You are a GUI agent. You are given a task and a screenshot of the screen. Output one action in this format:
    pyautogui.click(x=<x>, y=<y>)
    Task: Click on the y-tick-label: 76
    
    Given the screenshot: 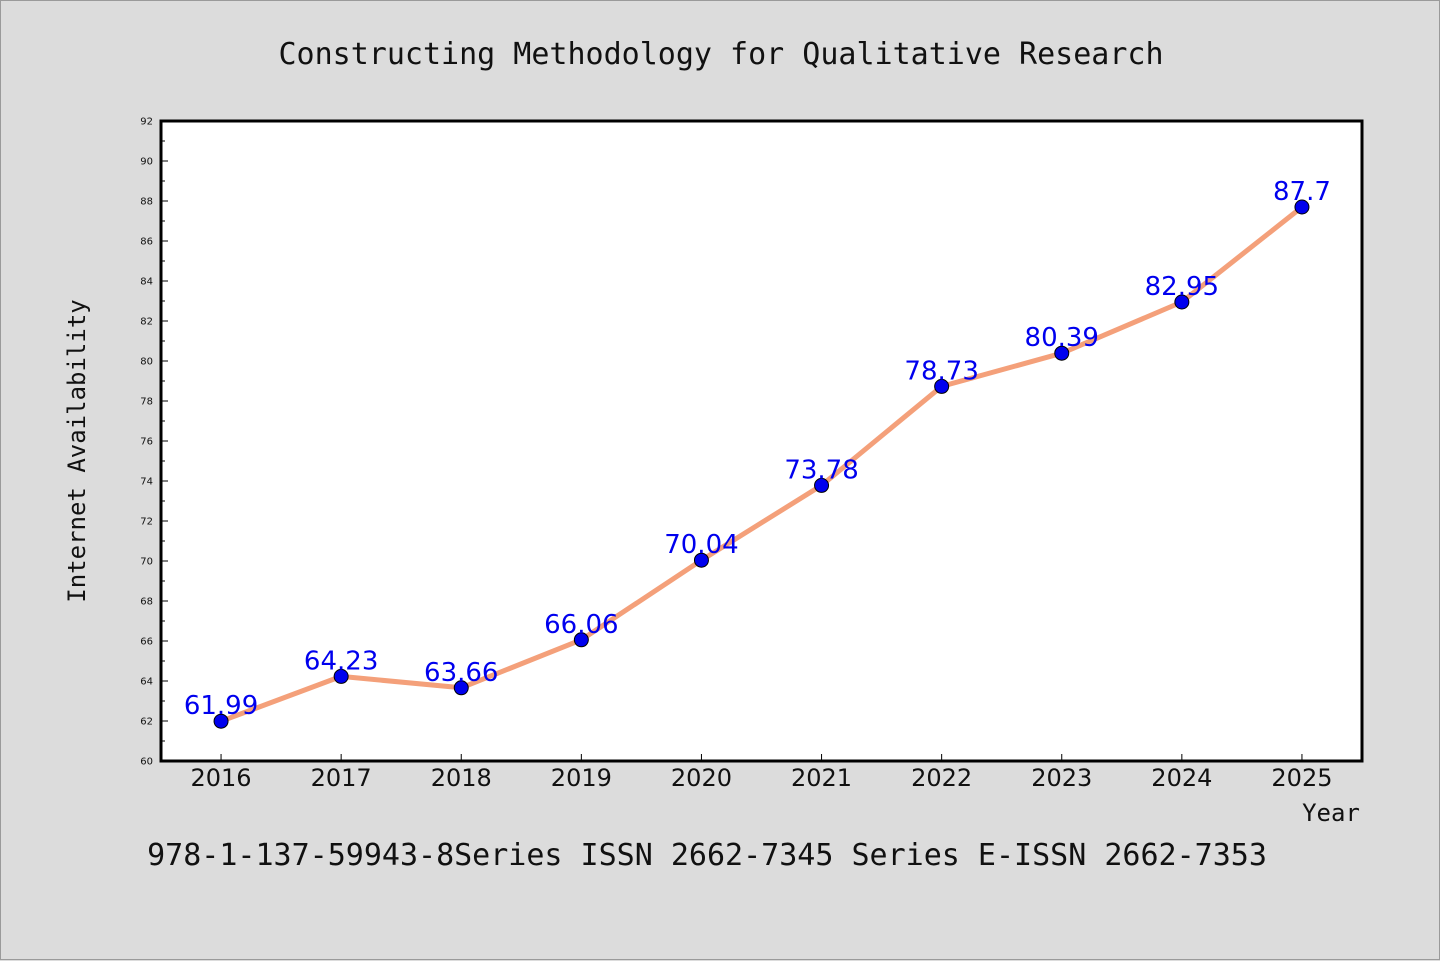 What is the action you would take?
    pyautogui.click(x=146, y=442)
    